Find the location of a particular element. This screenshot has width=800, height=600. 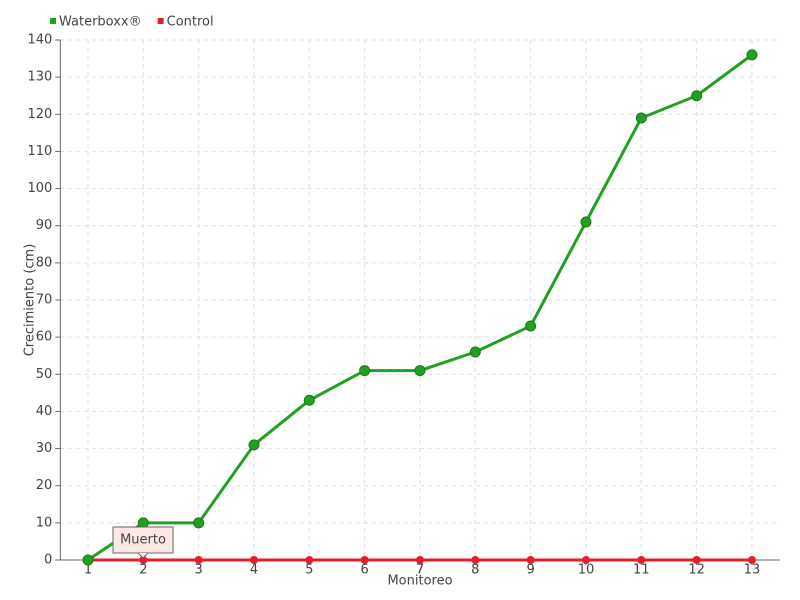

y-axis-label: Crecimiento (cm) is located at coordinates (30, 300).